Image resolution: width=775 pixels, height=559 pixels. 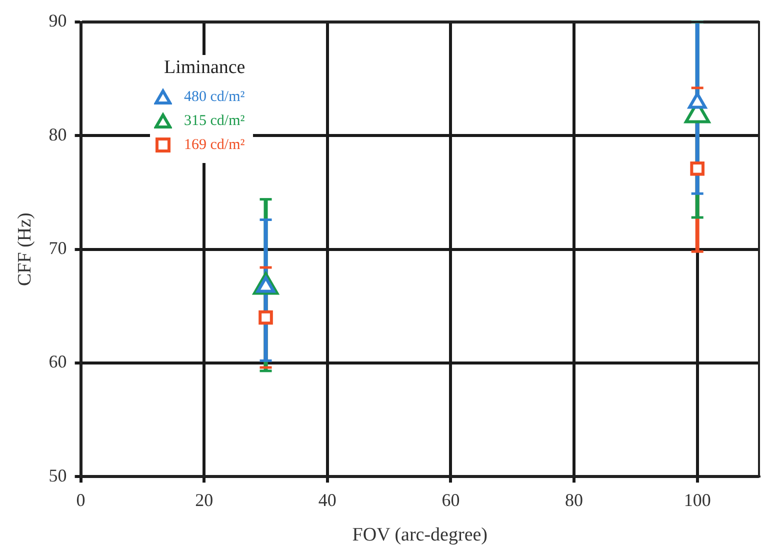 I want to click on legend-label: 315 cd/m², so click(x=214, y=121).